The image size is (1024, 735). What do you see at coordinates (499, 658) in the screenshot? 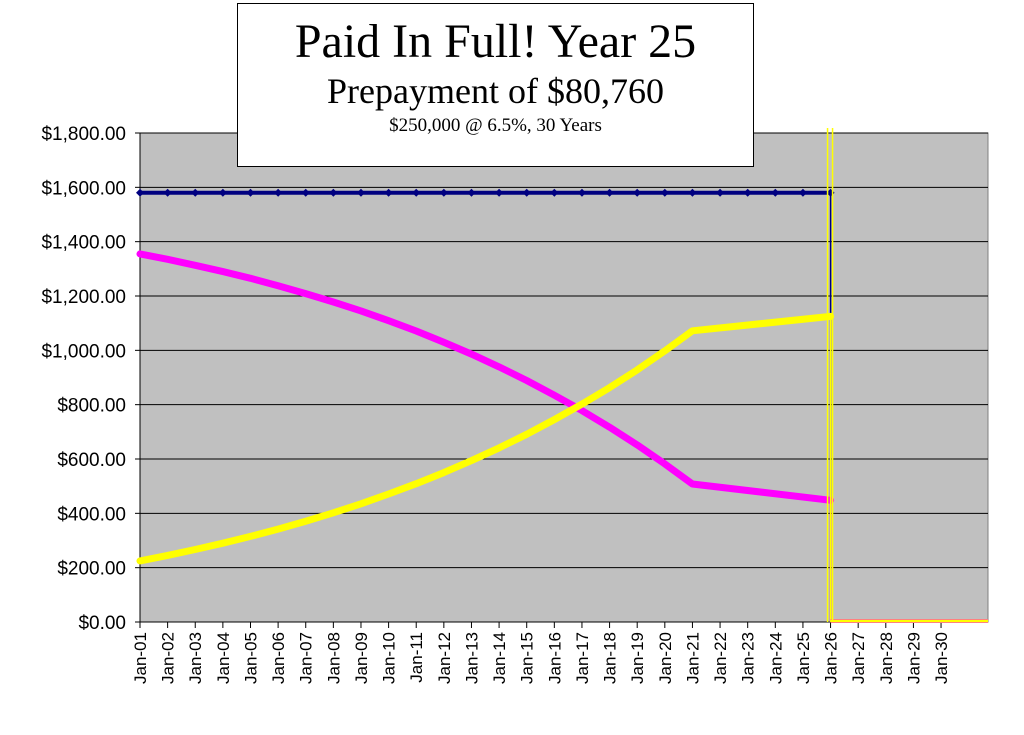
I see `x-tick-label: Jan-14` at bounding box center [499, 658].